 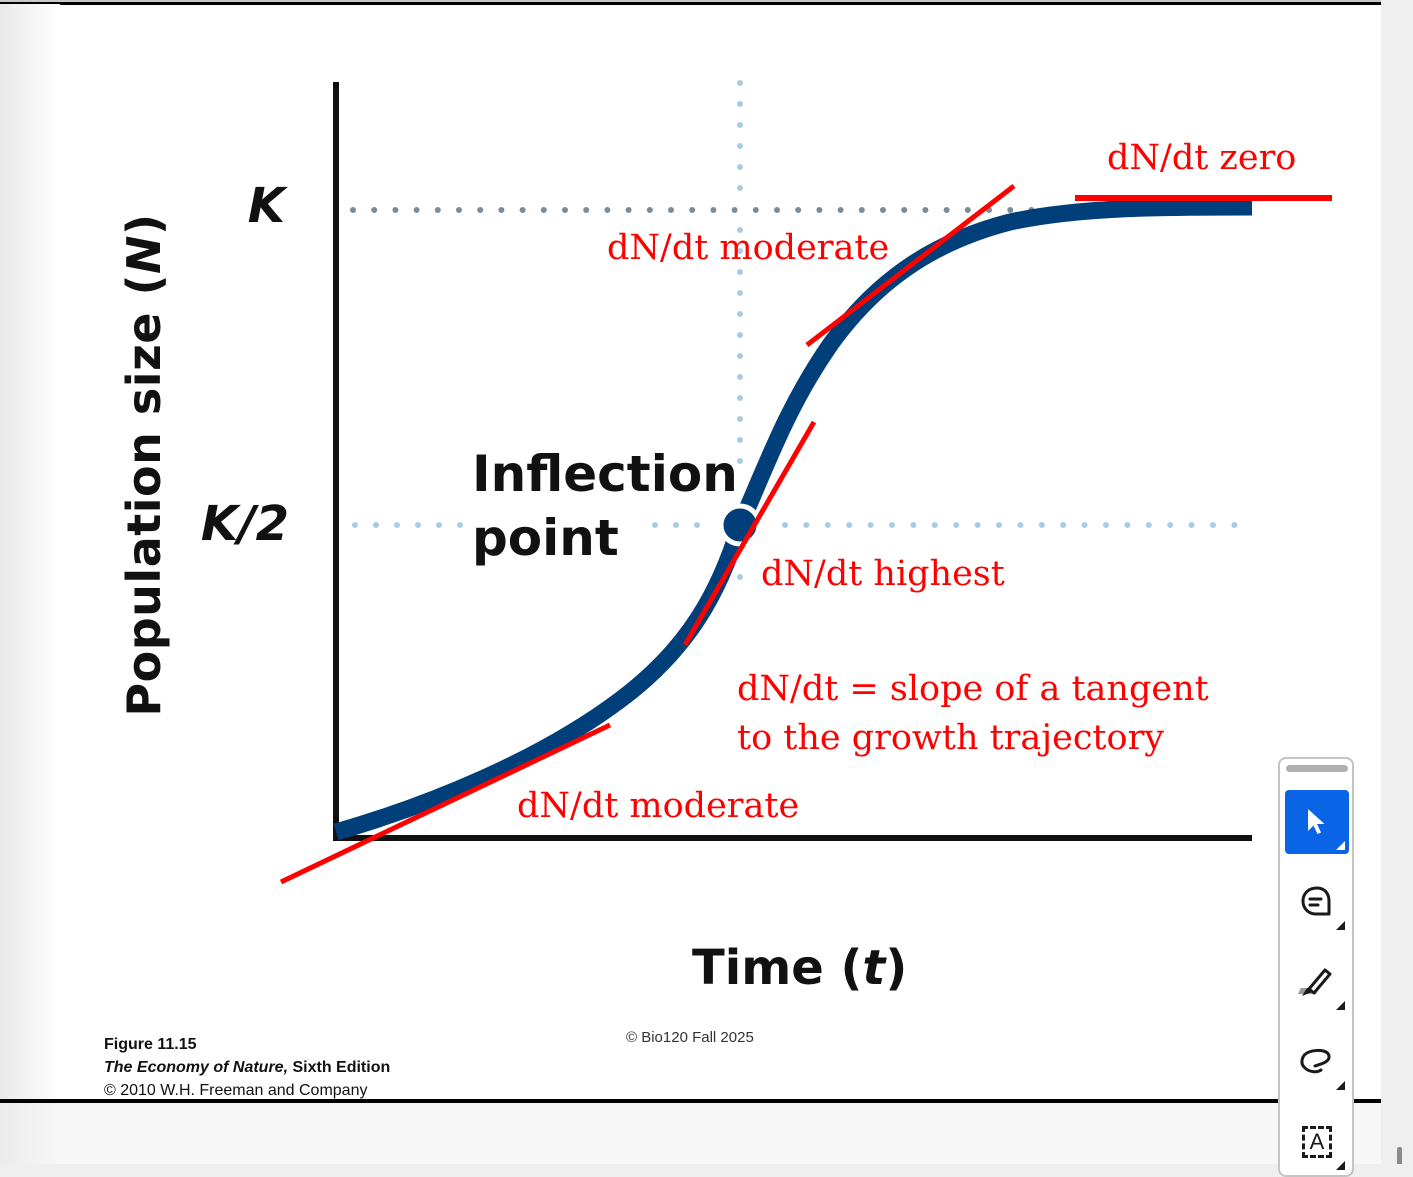 What do you see at coordinates (690, 1133) in the screenshot?
I see `next-page-area` at bounding box center [690, 1133].